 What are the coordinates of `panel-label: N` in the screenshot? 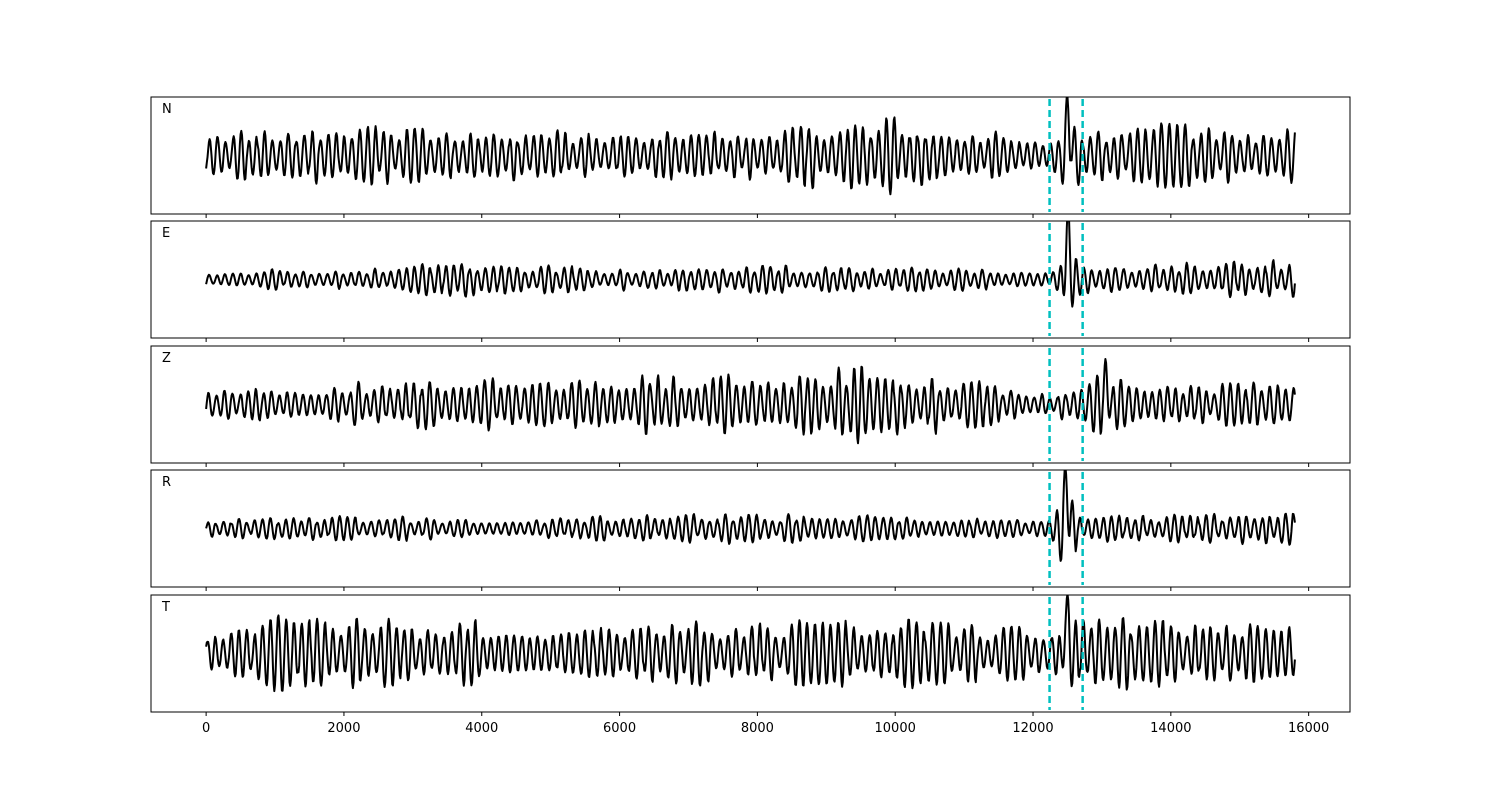 It's located at (167, 109).